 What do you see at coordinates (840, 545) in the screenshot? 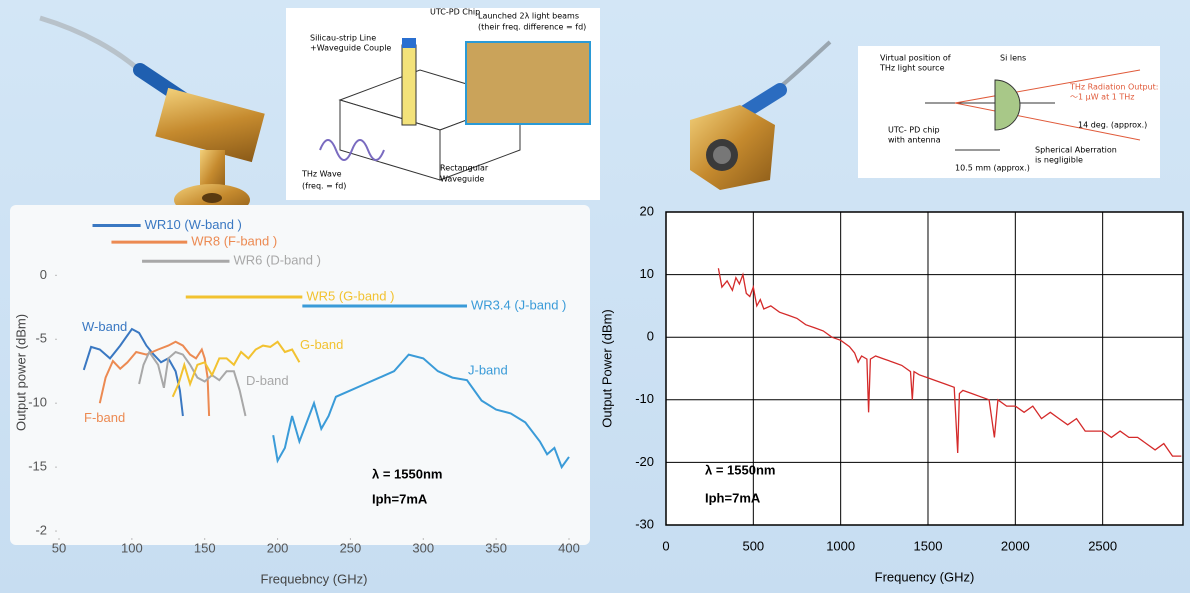
I see `x-tick-label: 1000` at bounding box center [840, 545].